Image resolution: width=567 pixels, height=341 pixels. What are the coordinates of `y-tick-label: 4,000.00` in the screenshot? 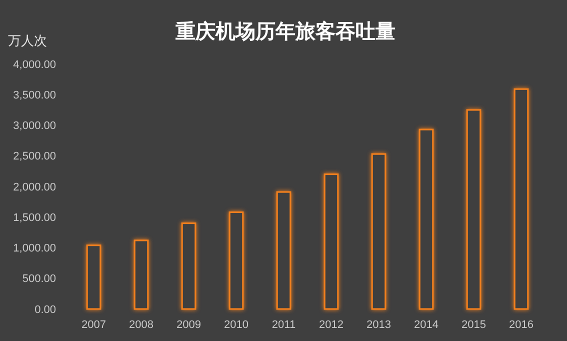 It's located at (34, 64).